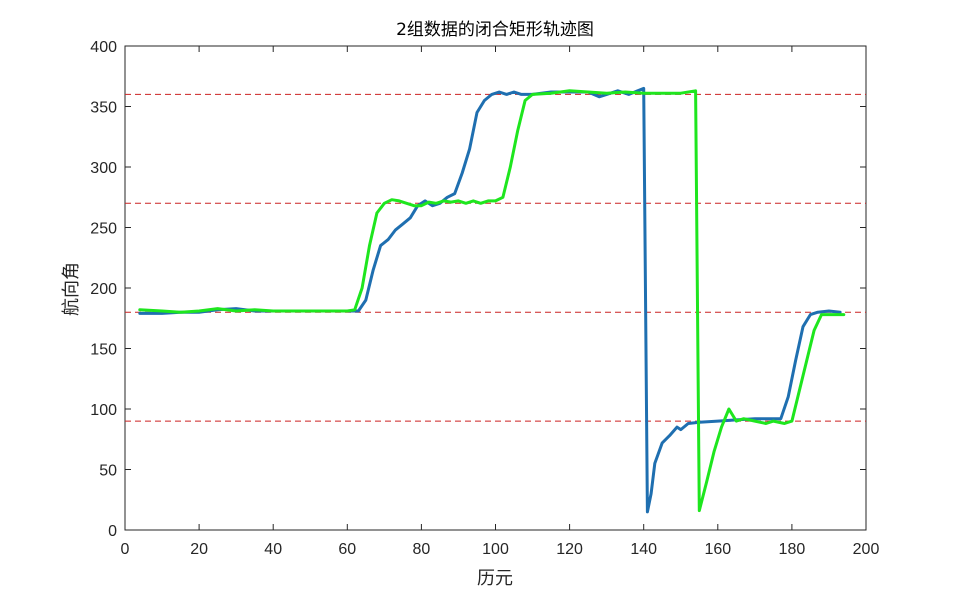 The height and width of the screenshot is (596, 959). What do you see at coordinates (643, 549) in the screenshot?
I see `x-tick-label: 140` at bounding box center [643, 549].